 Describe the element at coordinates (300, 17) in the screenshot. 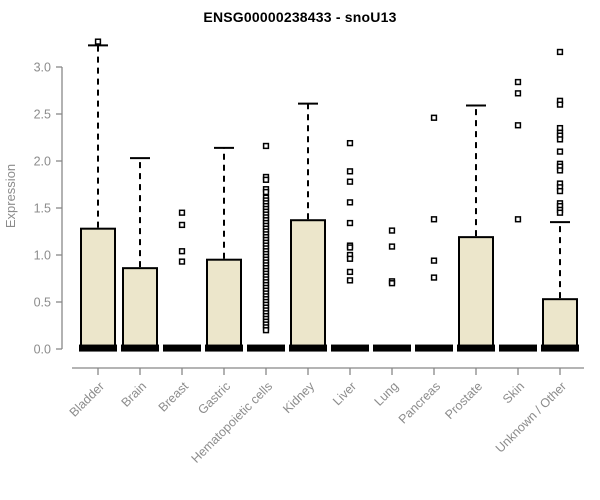

I see `chart-title: ENSG00000238433 - snoU13` at that location.